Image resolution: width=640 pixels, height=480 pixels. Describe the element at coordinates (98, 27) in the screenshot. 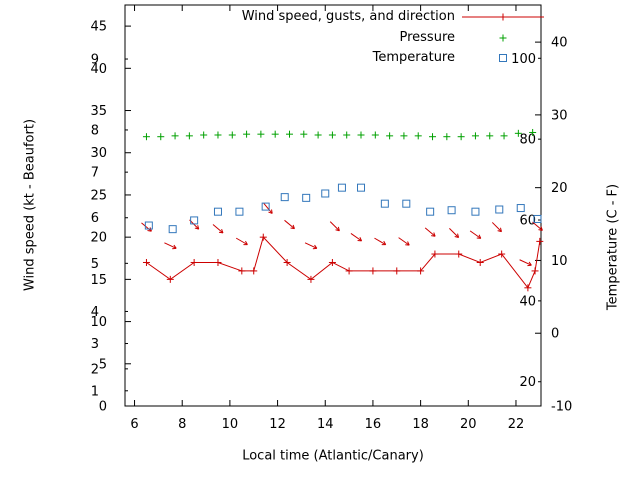

I see `svg-text: 45` at that location.